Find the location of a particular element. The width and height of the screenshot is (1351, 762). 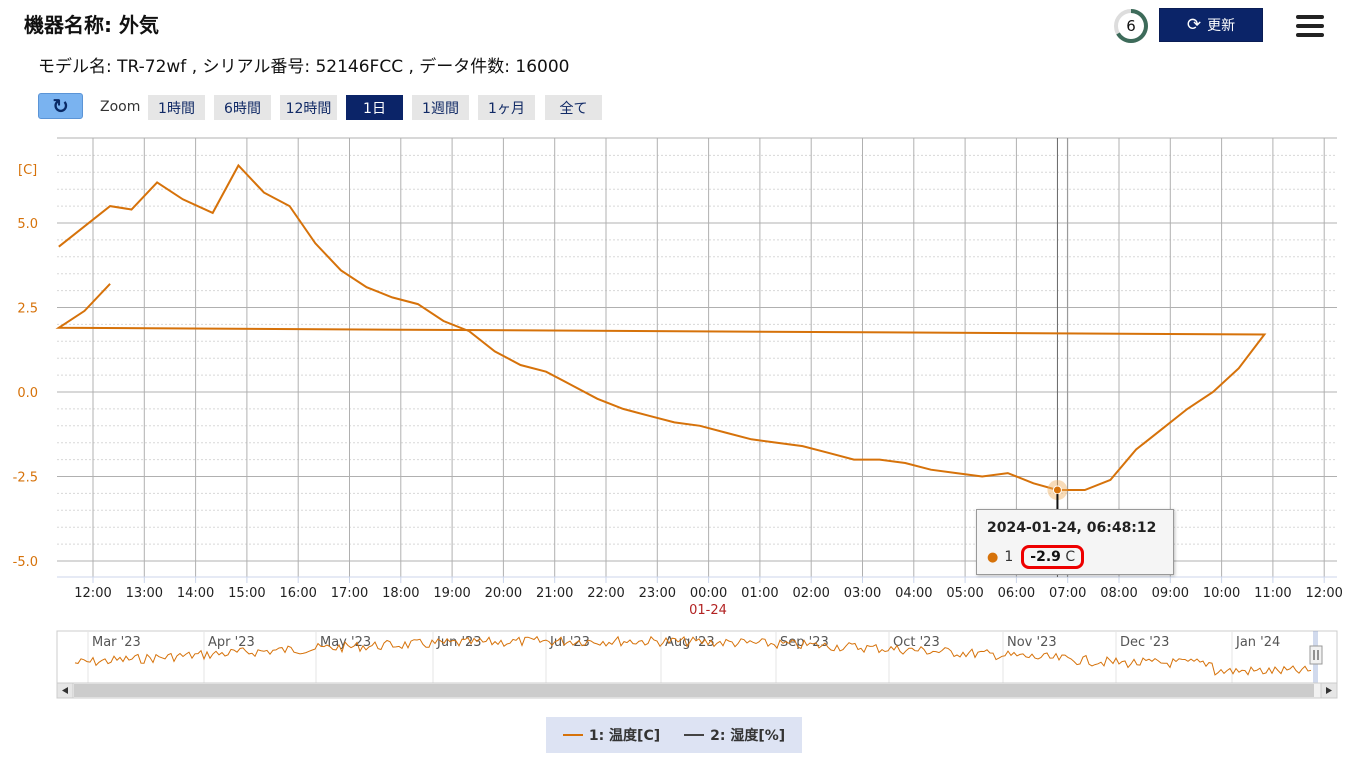

legend-swatch-humidity is located at coordinates (694, 735).